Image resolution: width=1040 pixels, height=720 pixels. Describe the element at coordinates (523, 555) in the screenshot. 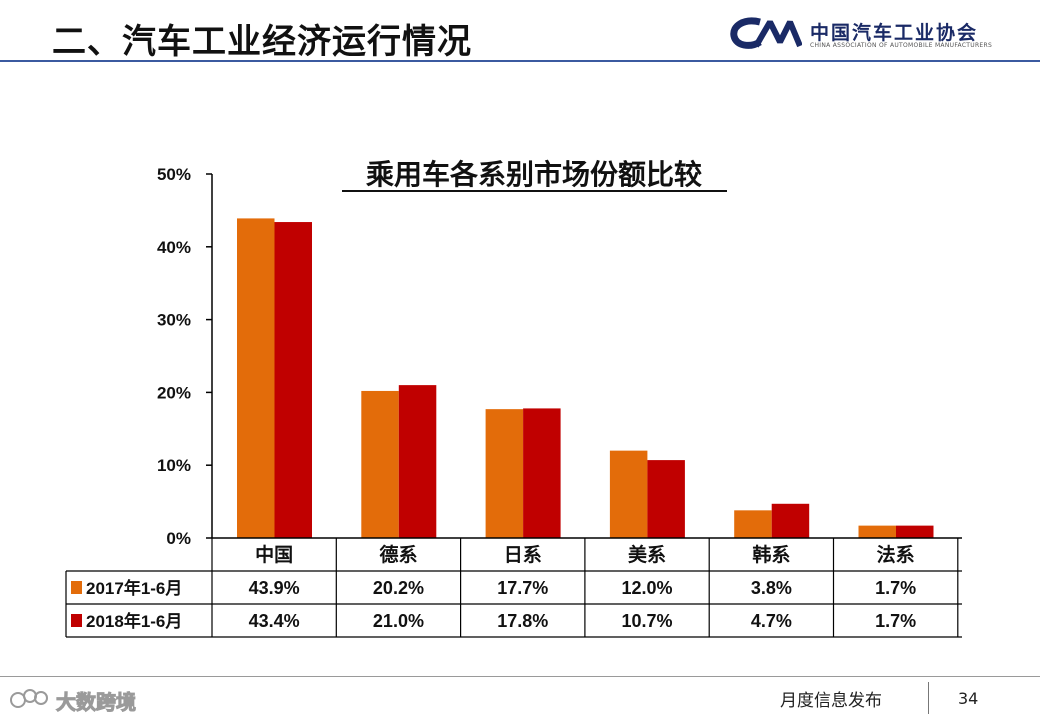

I see `category-label: 日系` at that location.